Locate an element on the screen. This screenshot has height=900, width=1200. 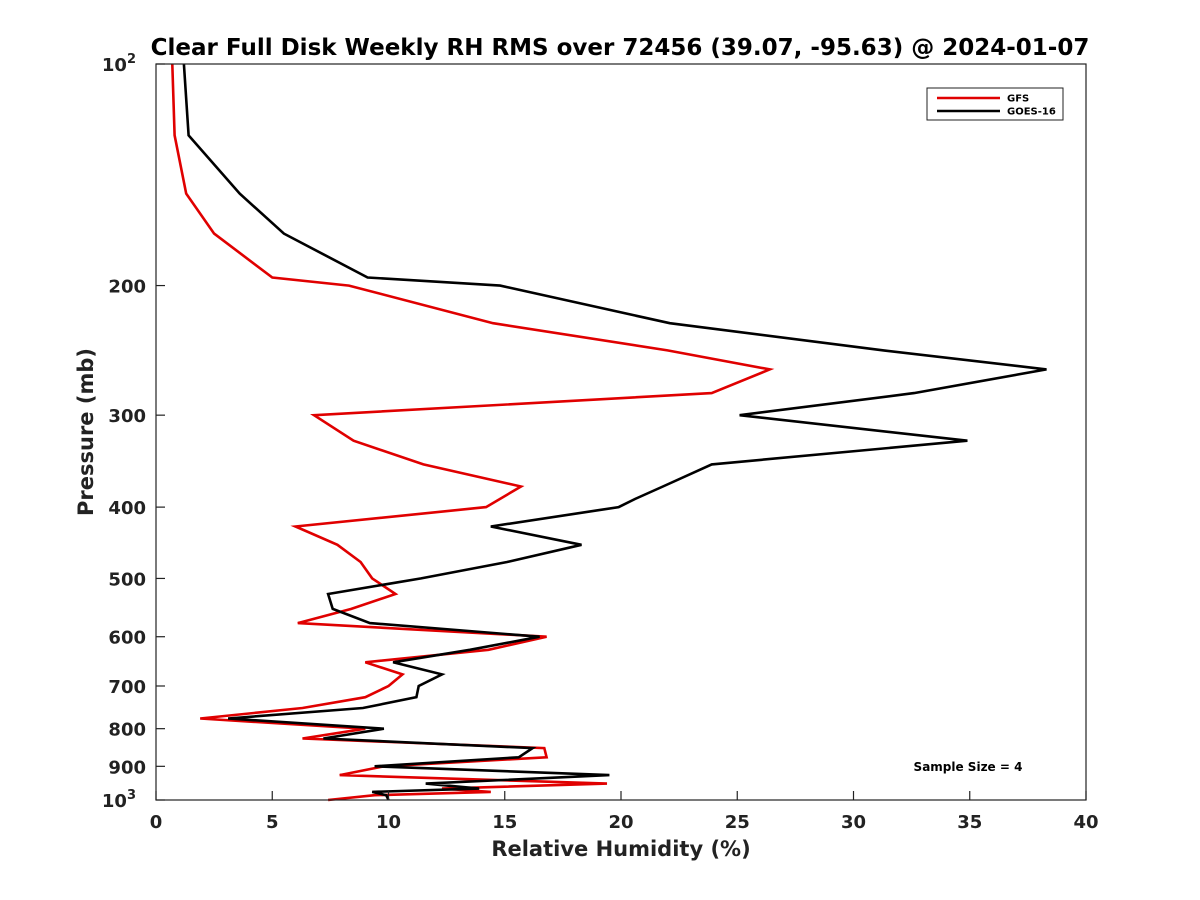
legend-box is located at coordinates (995, 104).